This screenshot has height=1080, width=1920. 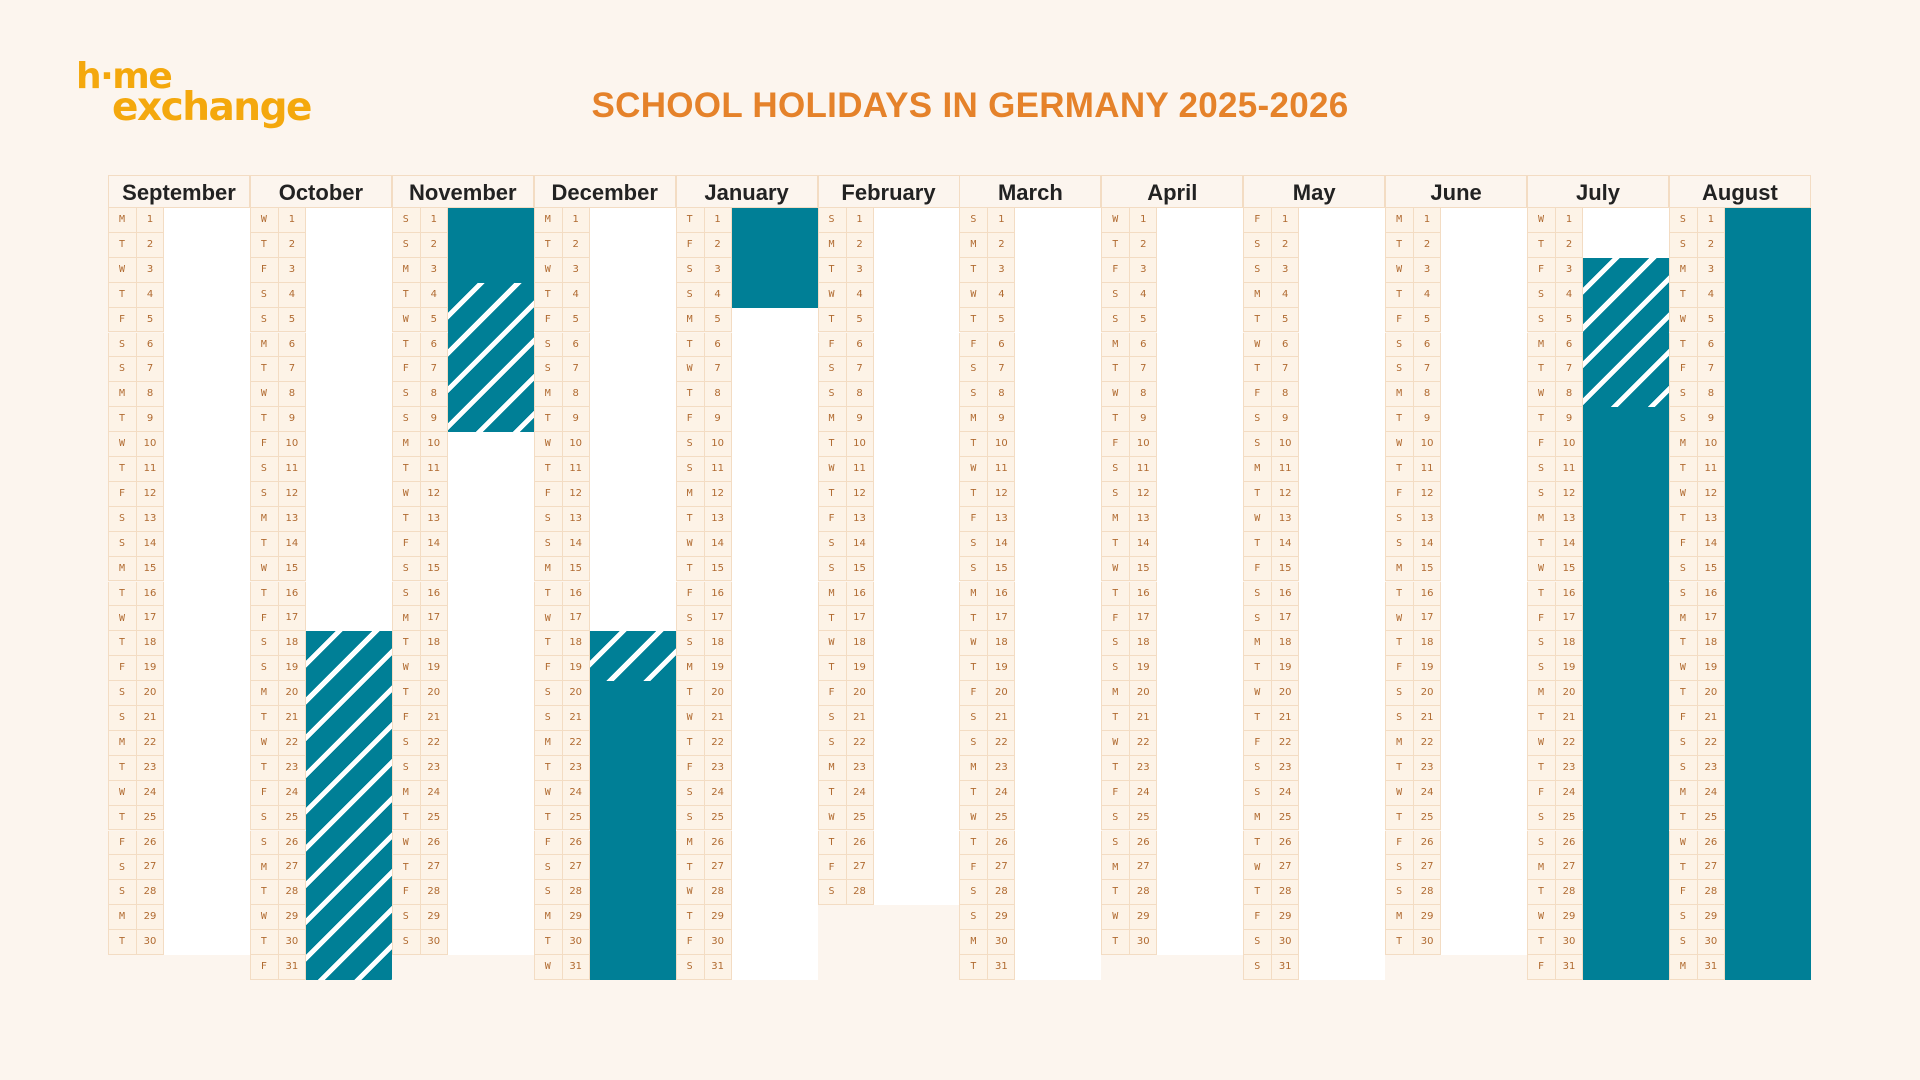 I want to click on day-number-cell: 23, so click(x=291, y=768).